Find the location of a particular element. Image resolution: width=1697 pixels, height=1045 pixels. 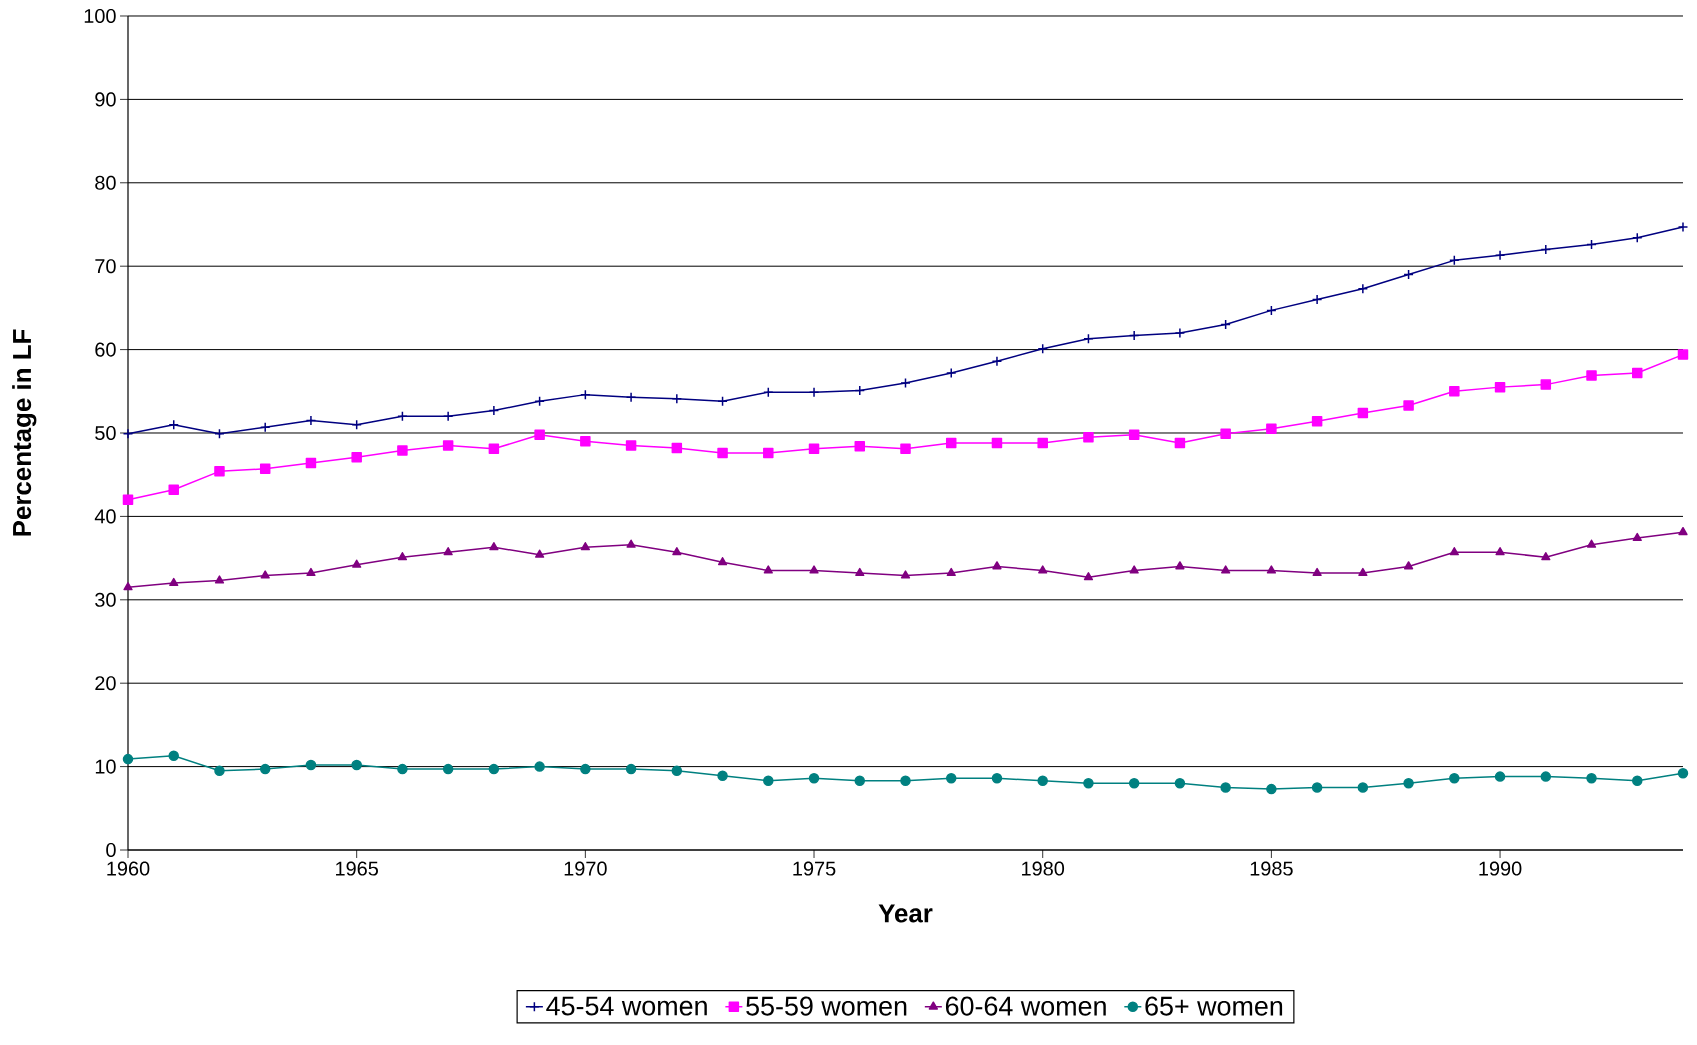

y-tick-label: 50 is located at coordinates (105, 433).